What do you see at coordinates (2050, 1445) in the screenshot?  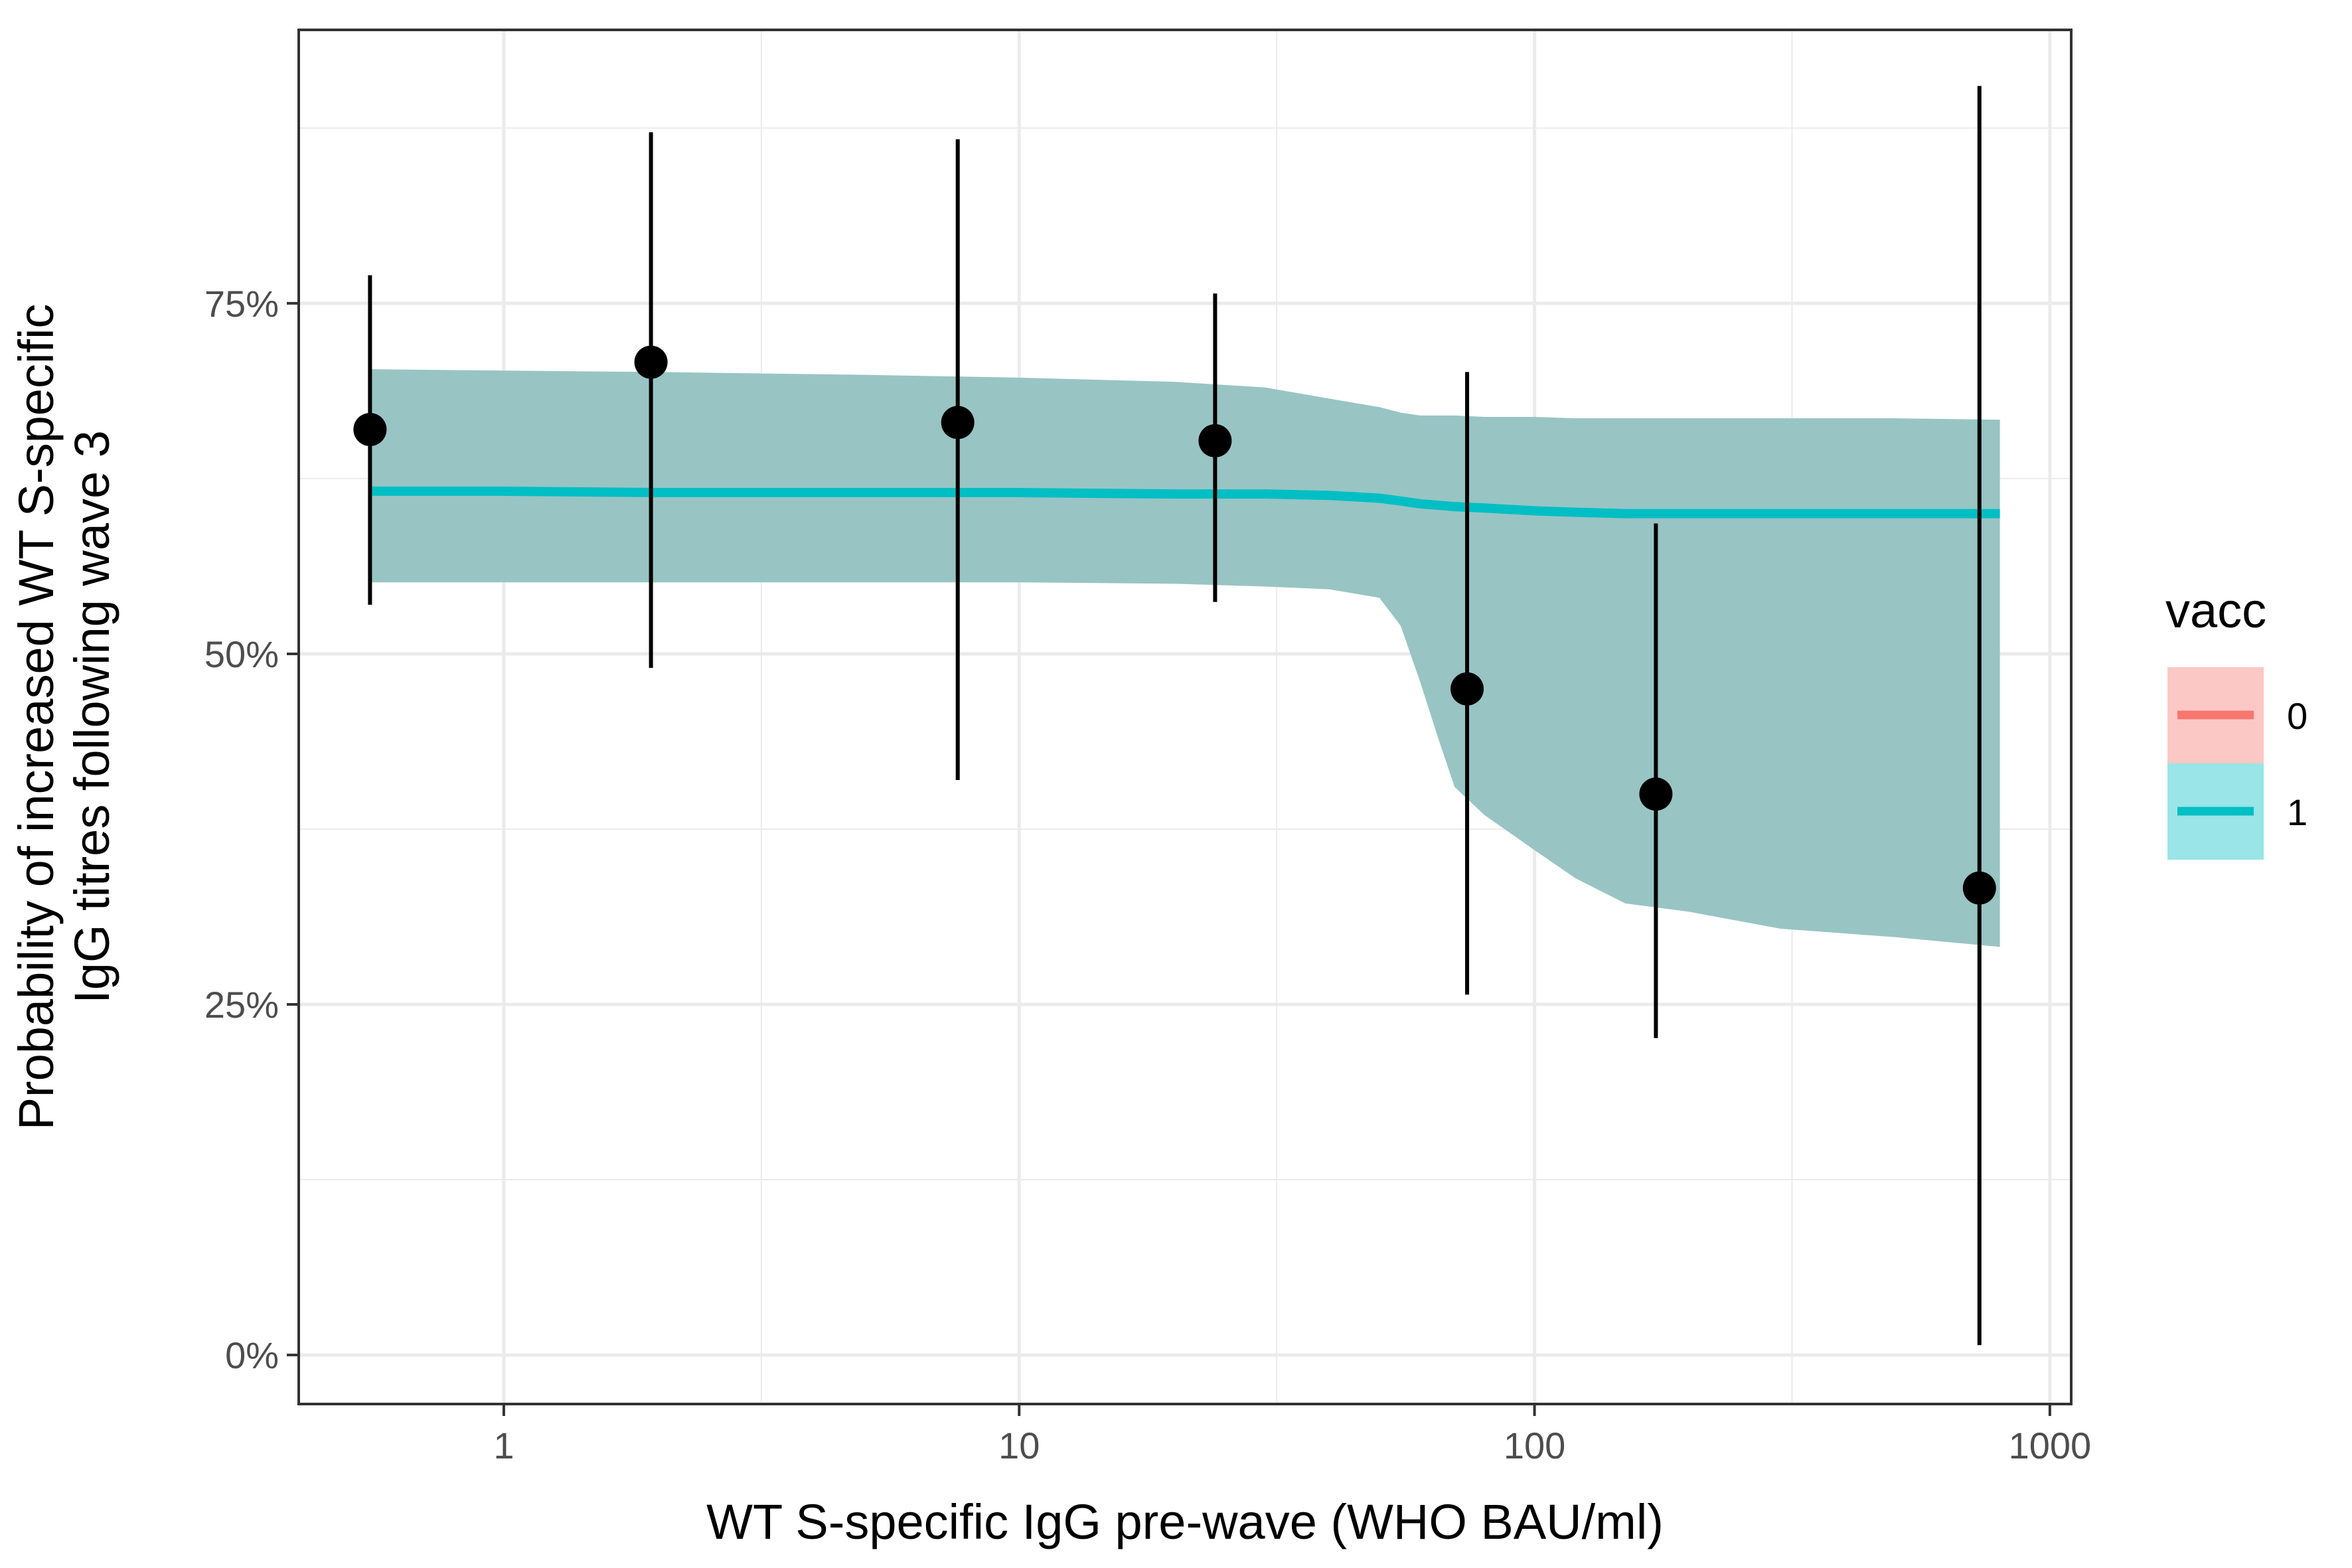 I see `x-tick-label: 1000` at bounding box center [2050, 1445].